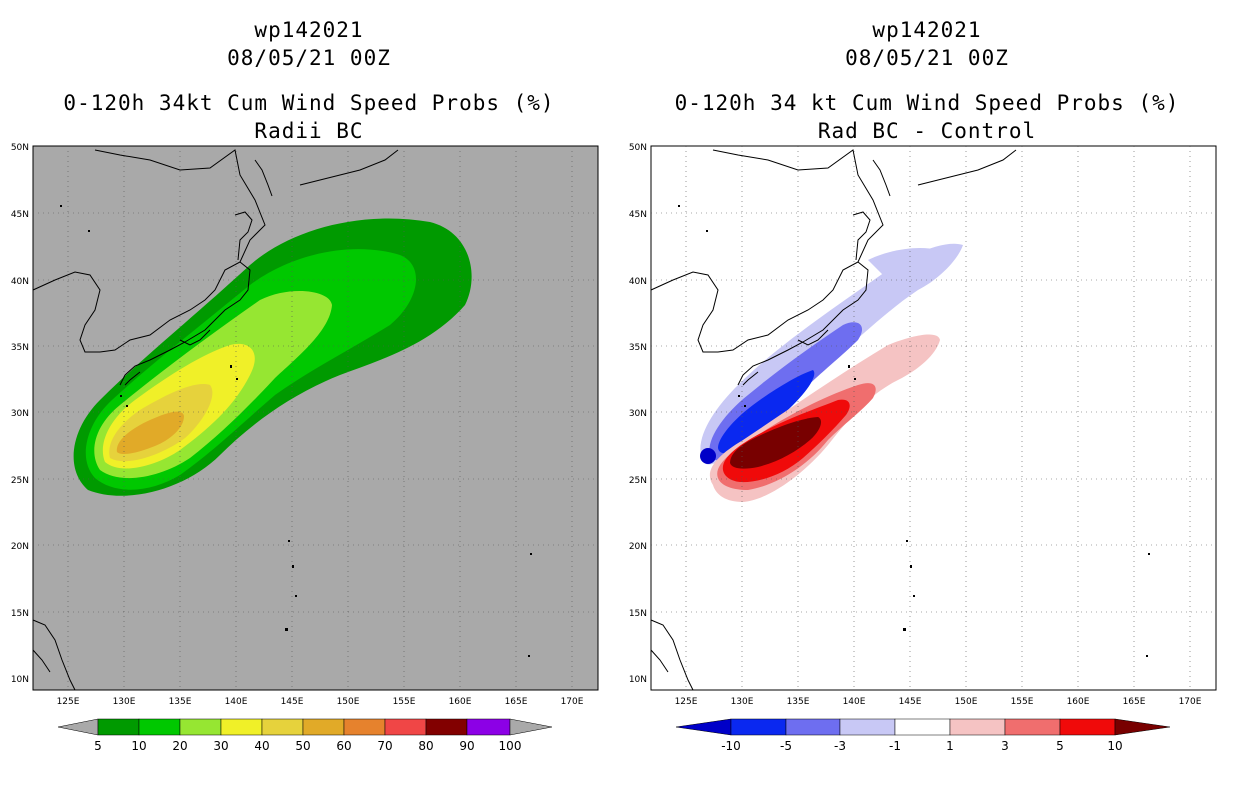  I want to click on plot-title: 0-120h 34kt Cum Wind Speed Probs (%), so click(309, 103).